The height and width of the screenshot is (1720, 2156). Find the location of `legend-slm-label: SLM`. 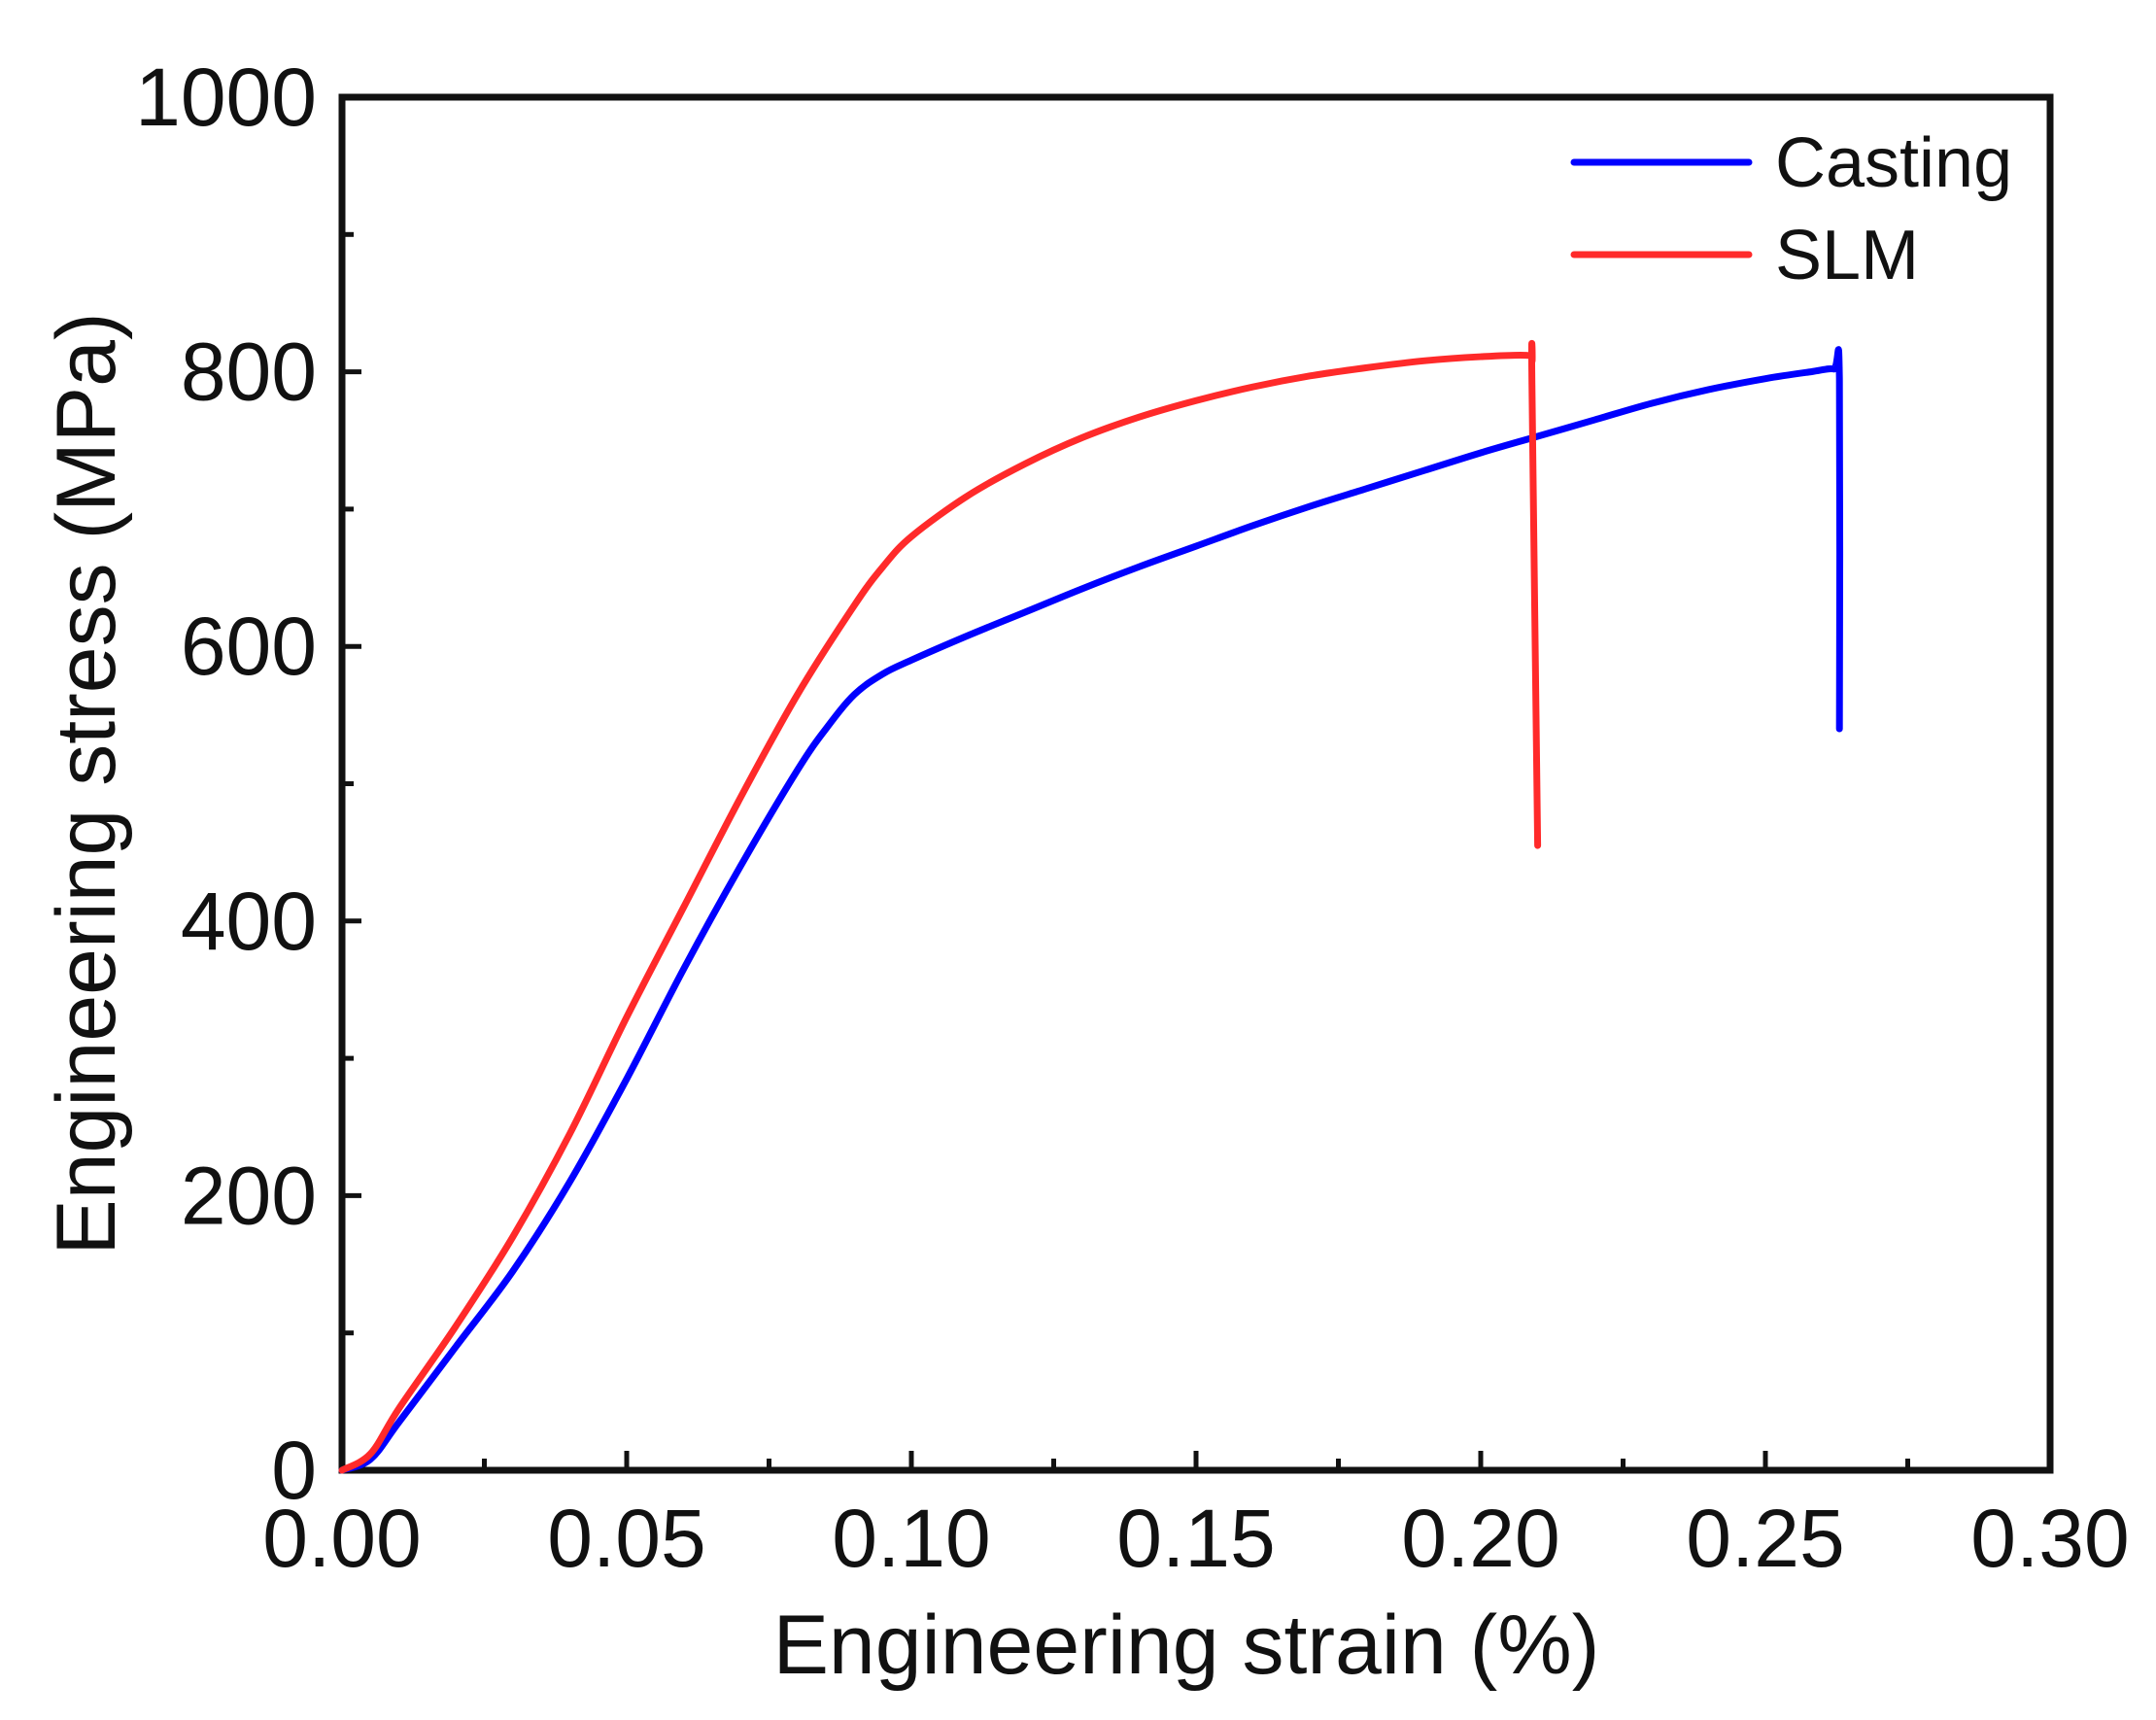

legend-slm-label: SLM is located at coordinates (1847, 255).